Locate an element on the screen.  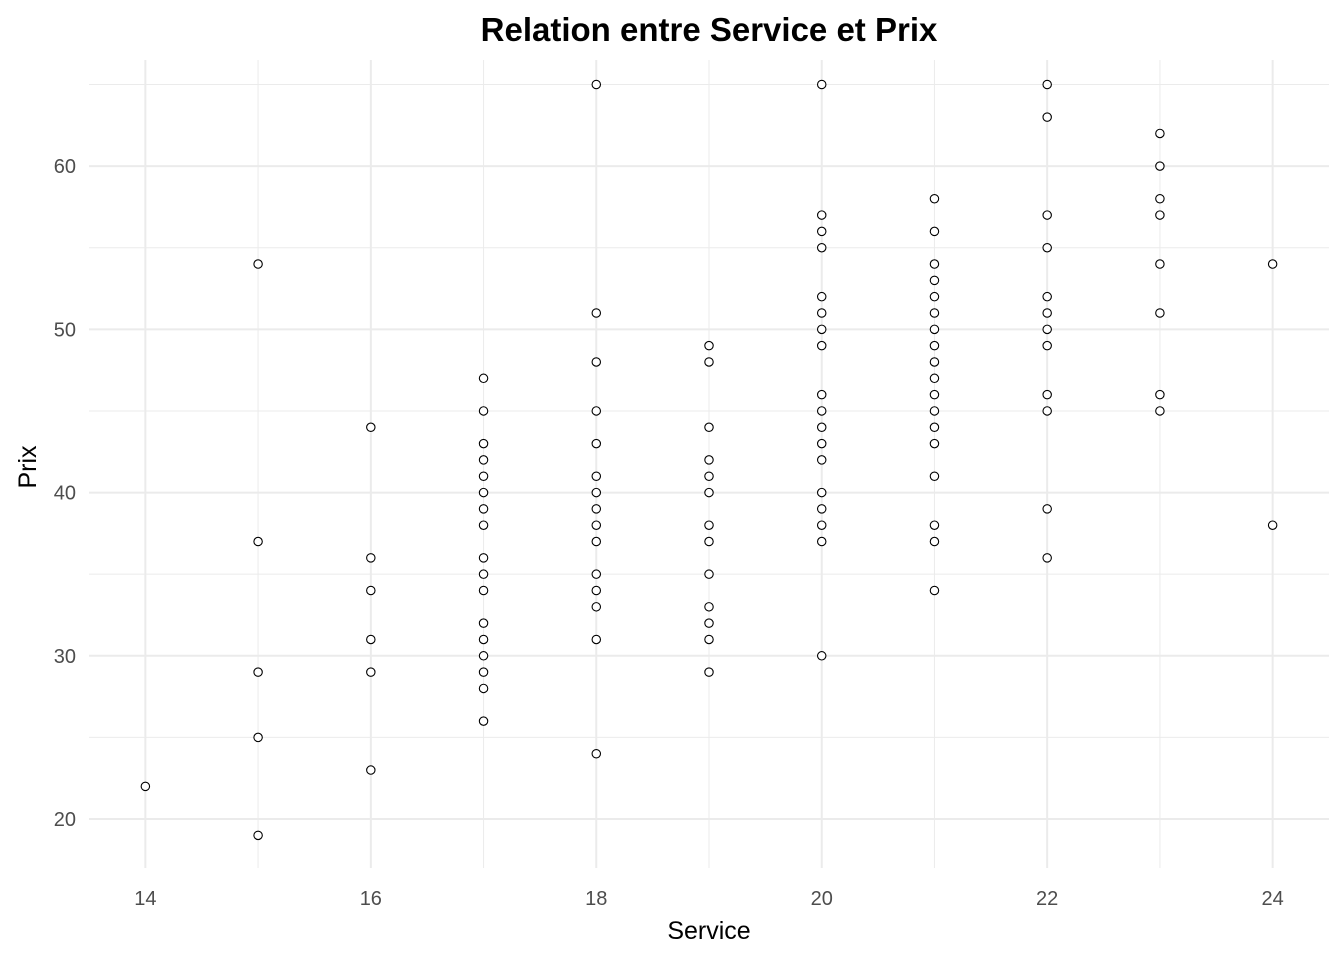
x-tick-label: 20 is located at coordinates (822, 899).